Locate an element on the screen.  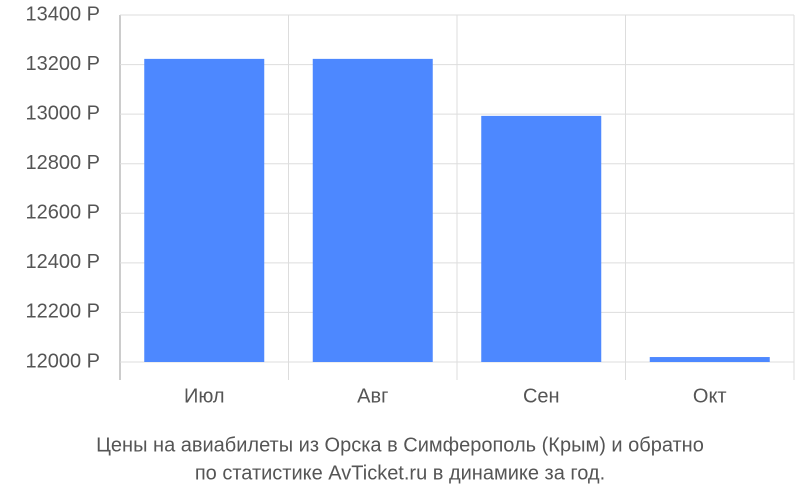
x-tick-label: Авг is located at coordinates (372, 396).